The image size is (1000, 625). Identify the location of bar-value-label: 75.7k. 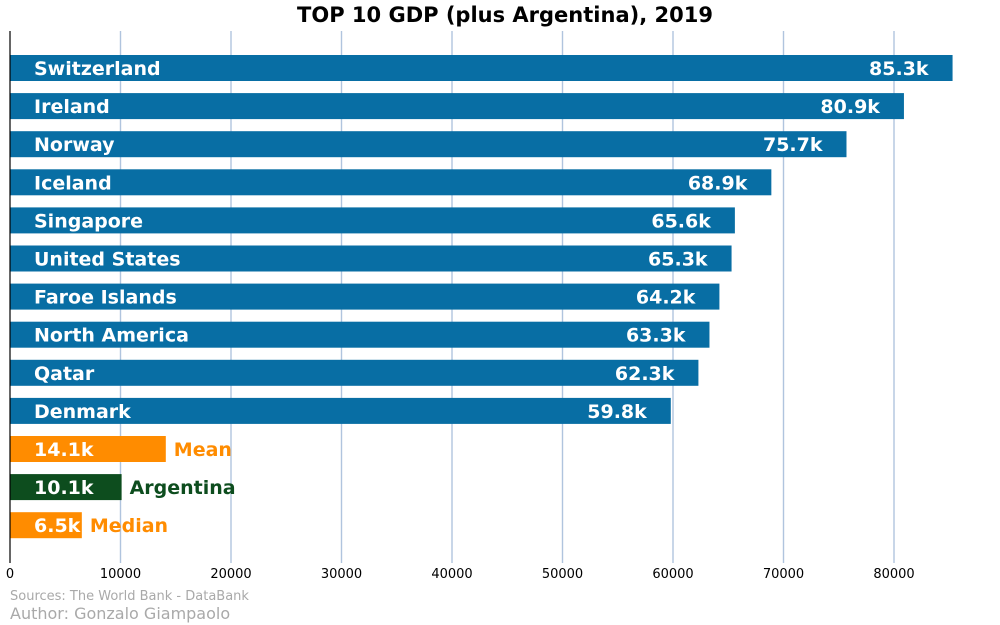
(793, 145).